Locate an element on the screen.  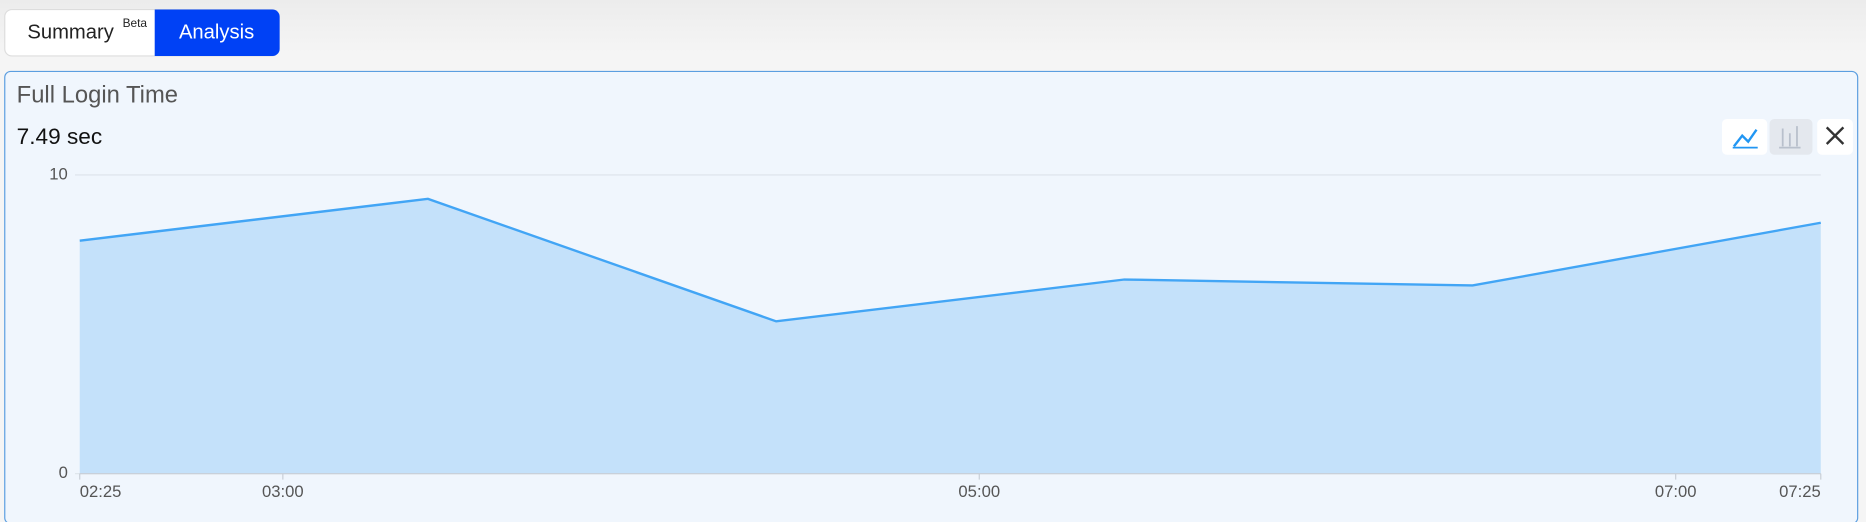
tab-summary: Summary Beta is located at coordinates (87, 30).